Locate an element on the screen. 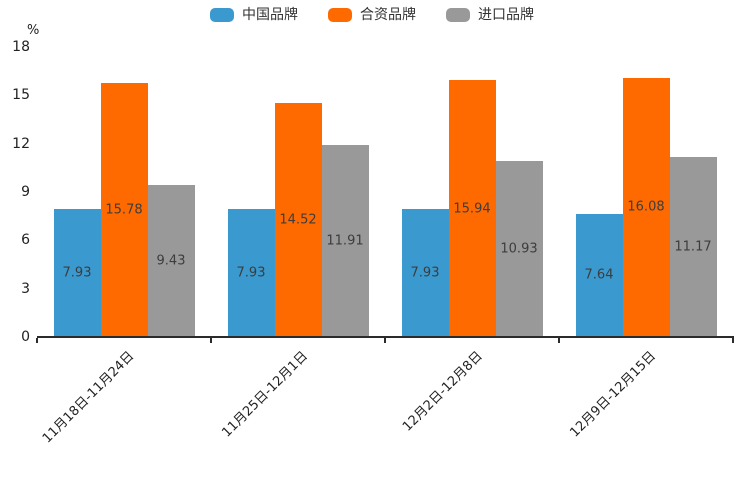 The width and height of the screenshot is (744, 496). bar-value-label: 10.93 is located at coordinates (519, 249).